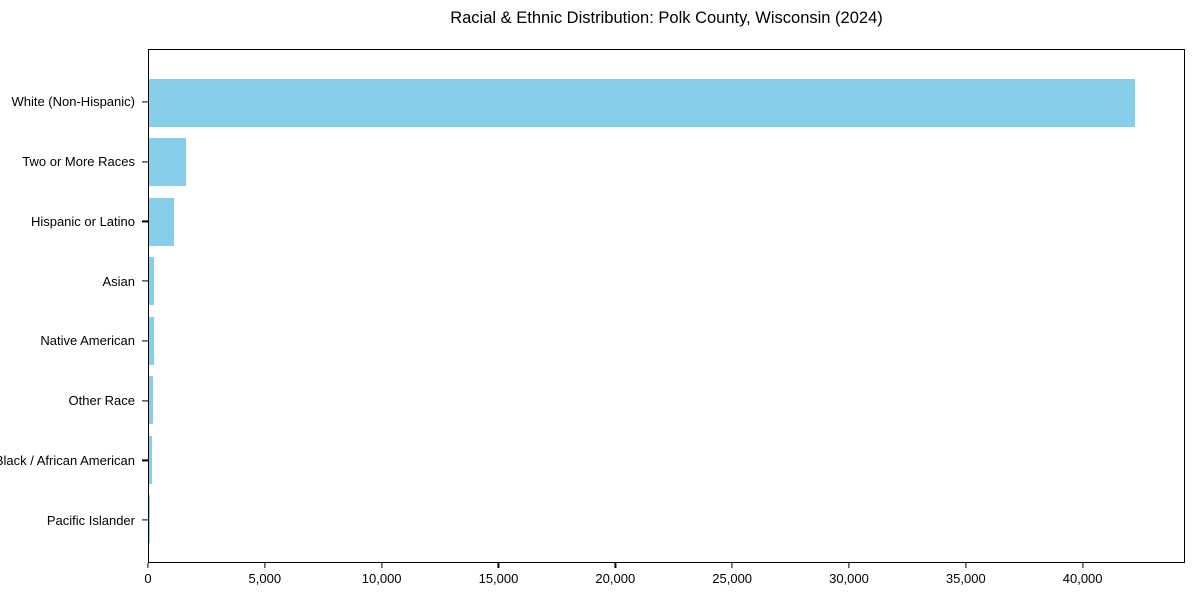  I want to click on x-tick-label: 10,000, so click(381, 578).